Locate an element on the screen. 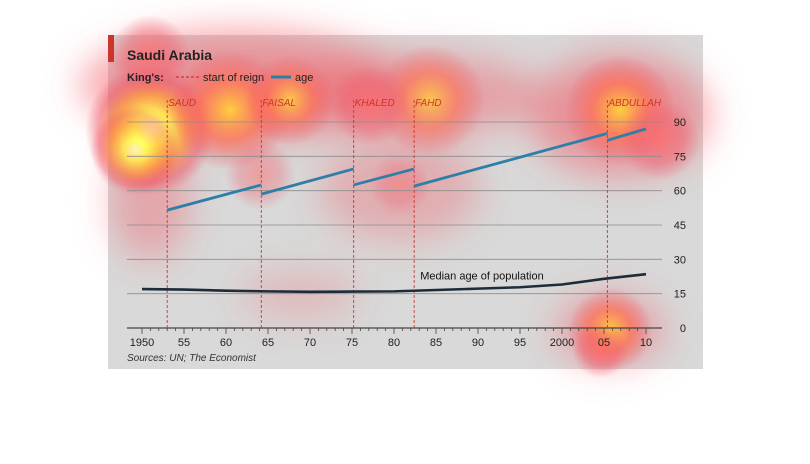 The image size is (810, 464). median-age-annotation: Median age of population is located at coordinates (482, 277).